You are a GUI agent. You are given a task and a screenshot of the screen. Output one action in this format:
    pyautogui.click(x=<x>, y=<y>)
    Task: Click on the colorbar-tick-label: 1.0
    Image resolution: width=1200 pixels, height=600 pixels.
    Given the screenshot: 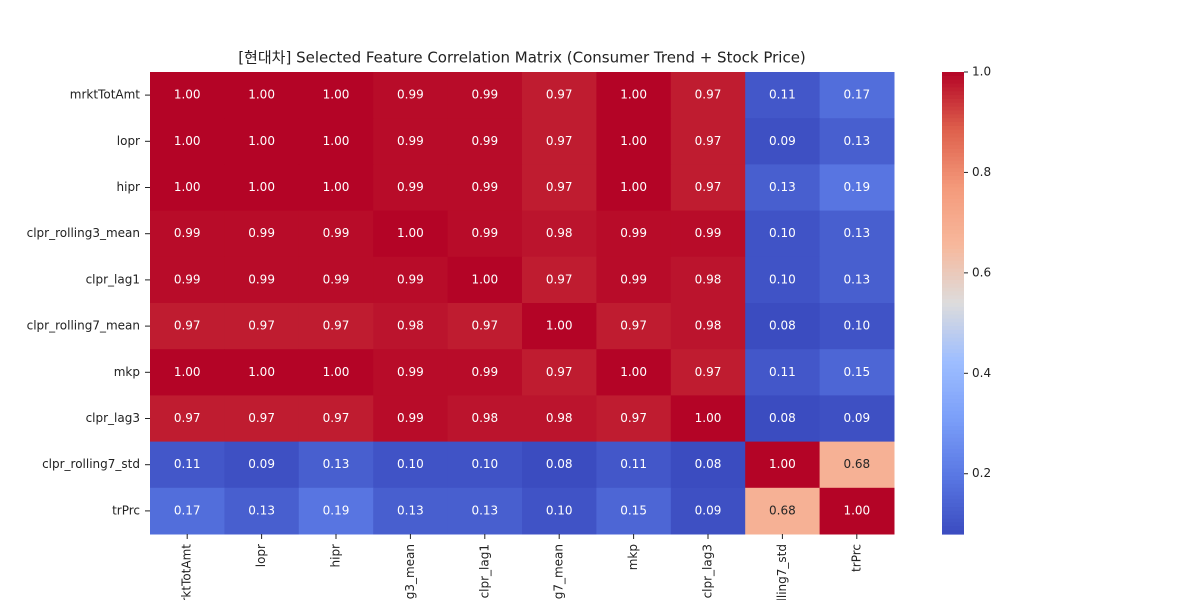 What is the action you would take?
    pyautogui.click(x=981, y=72)
    